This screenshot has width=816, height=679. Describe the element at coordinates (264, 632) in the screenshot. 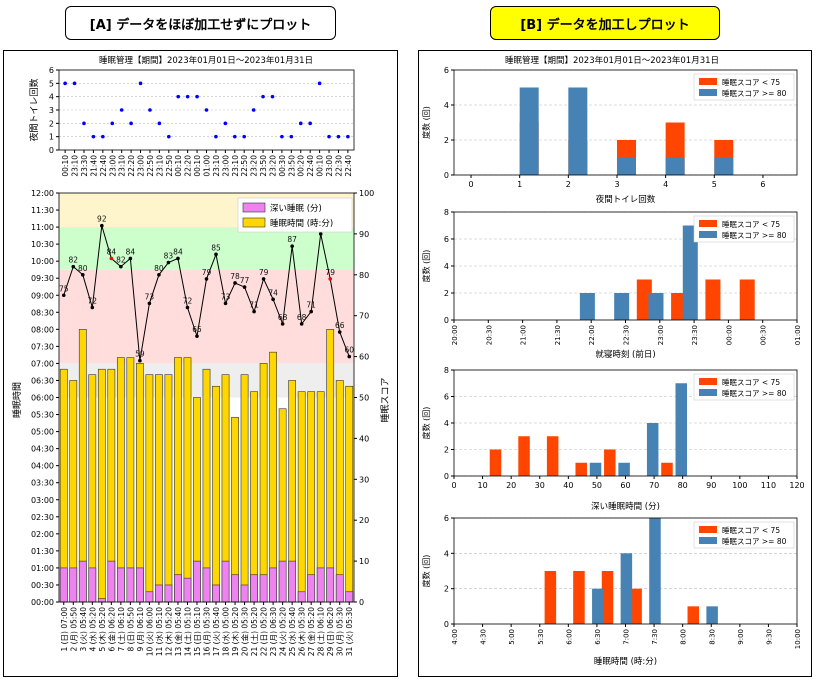

I see `chart2-xtick-label: 22 (日) 05:20` at that location.